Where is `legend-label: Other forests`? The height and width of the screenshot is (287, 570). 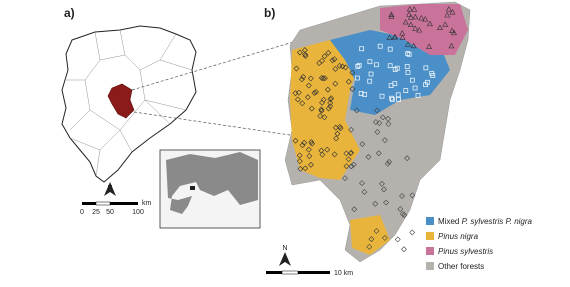 legend-label: Other forests is located at coordinates (461, 266).